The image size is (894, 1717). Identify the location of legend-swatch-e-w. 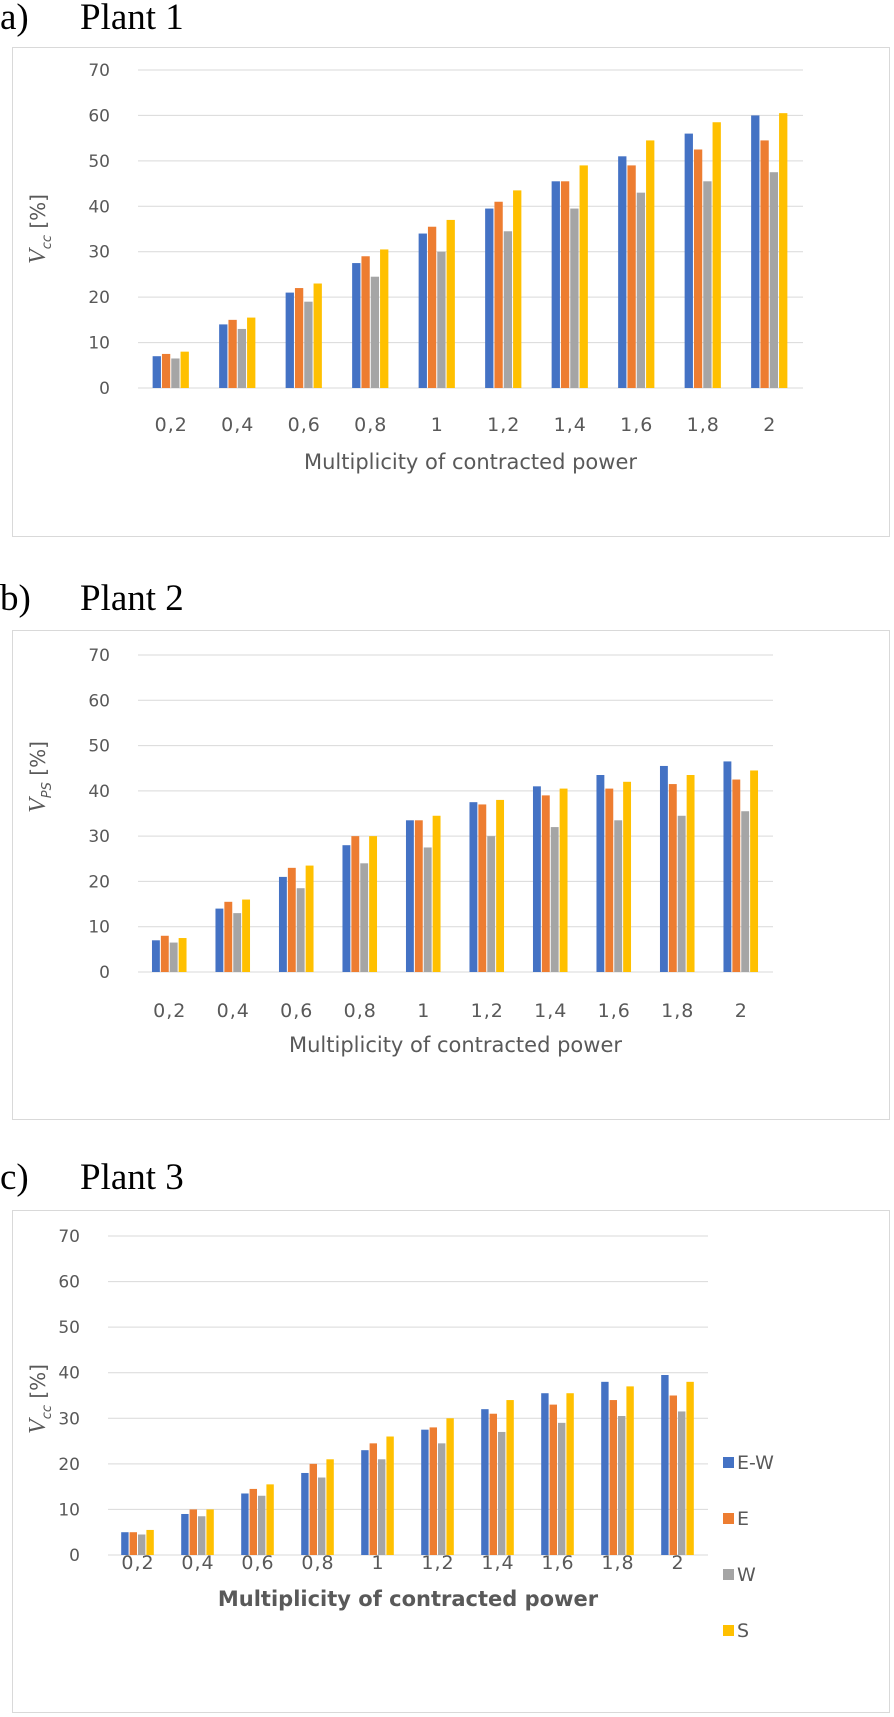
(728, 1462).